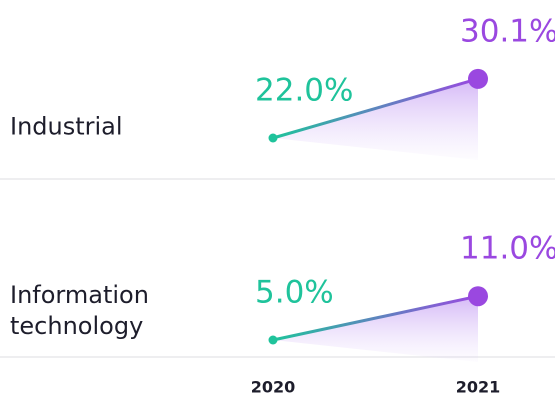  Describe the element at coordinates (273, 387) in the screenshot. I see `x-tick-label: 2020` at that location.